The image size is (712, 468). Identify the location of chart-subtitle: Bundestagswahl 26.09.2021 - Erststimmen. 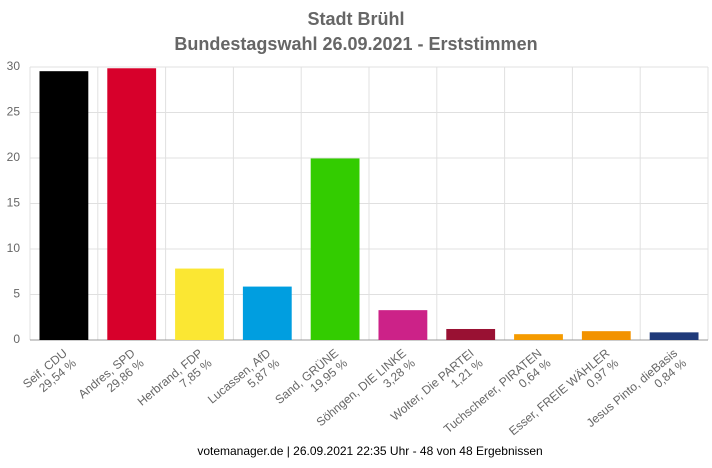
(355, 44).